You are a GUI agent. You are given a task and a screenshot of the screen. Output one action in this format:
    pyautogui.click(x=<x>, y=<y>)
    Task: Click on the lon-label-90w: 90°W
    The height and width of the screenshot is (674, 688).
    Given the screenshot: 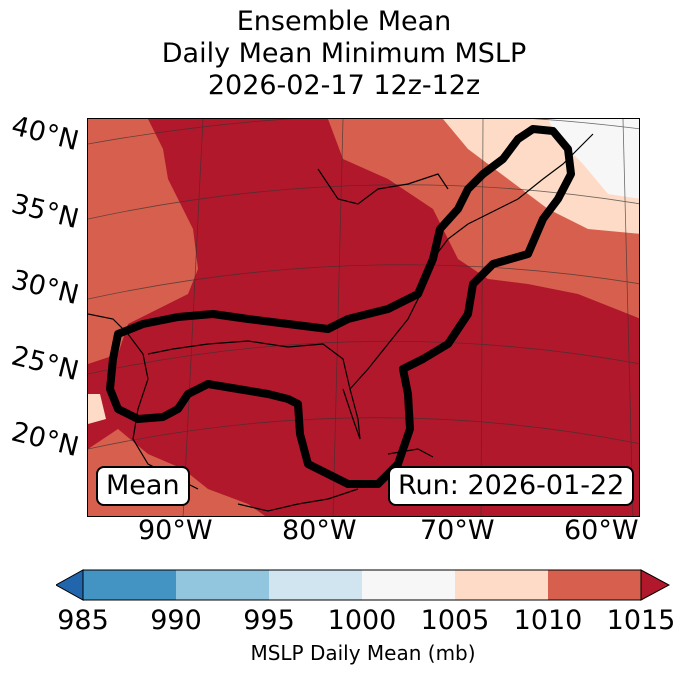 What is the action you would take?
    pyautogui.click(x=175, y=530)
    